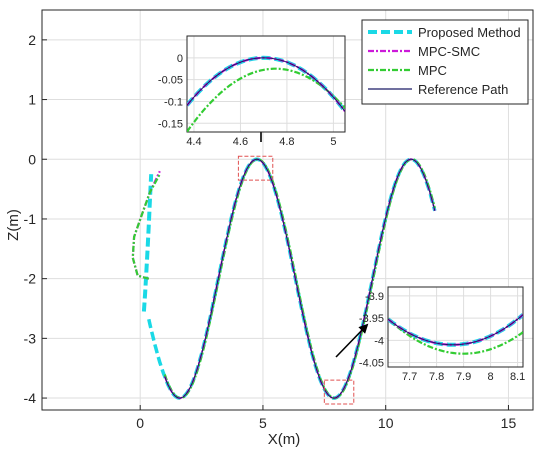  Describe the element at coordinates (491, 377) in the screenshot. I see `inset-x-tick-label: 8` at that location.